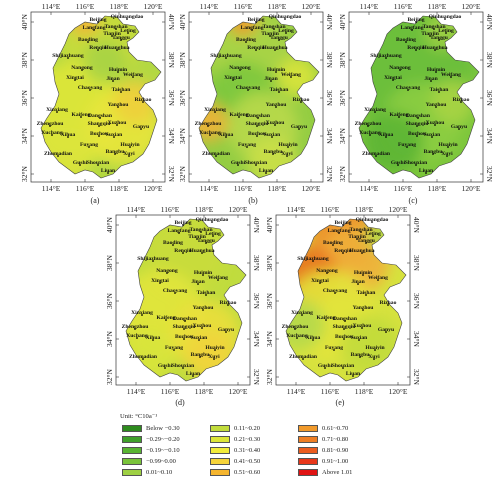 This screenshot has width=500, height=490. Describe the element at coordinates (114, 135) in the screenshot. I see `city-label: Suxian` at that location.